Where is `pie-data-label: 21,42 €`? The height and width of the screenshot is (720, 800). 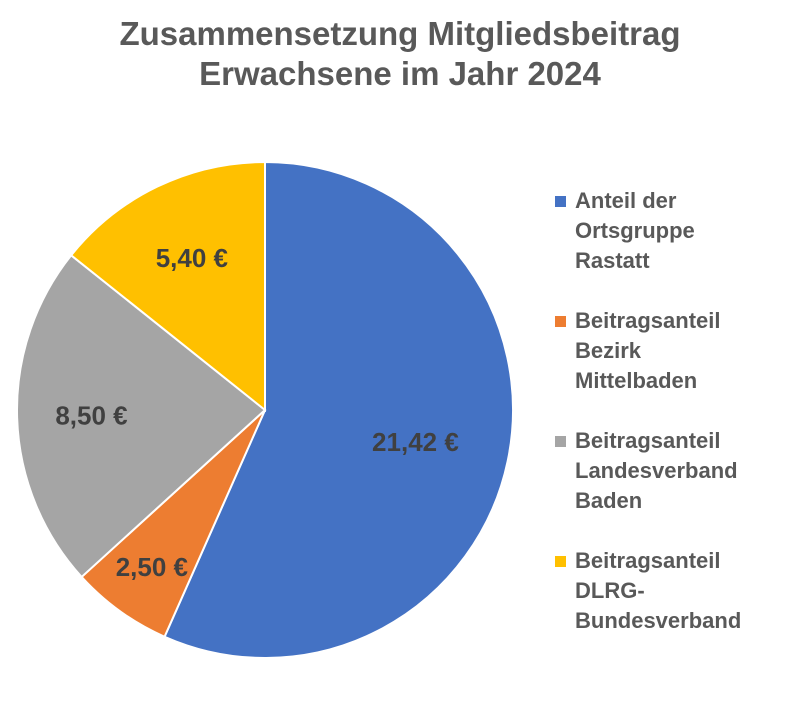 pie-data-label: 21,42 € is located at coordinates (415, 442).